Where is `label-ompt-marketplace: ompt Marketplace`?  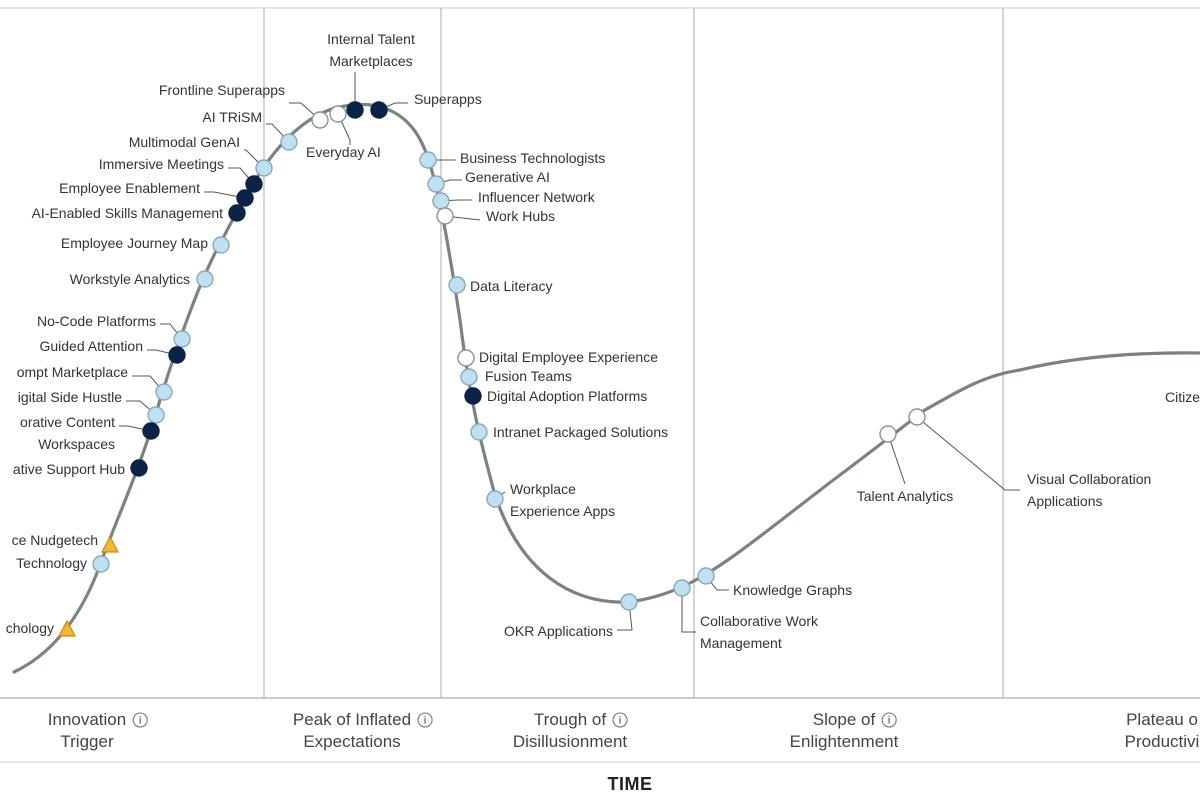
label-ompt-marketplace: ompt Marketplace is located at coordinates (72, 372).